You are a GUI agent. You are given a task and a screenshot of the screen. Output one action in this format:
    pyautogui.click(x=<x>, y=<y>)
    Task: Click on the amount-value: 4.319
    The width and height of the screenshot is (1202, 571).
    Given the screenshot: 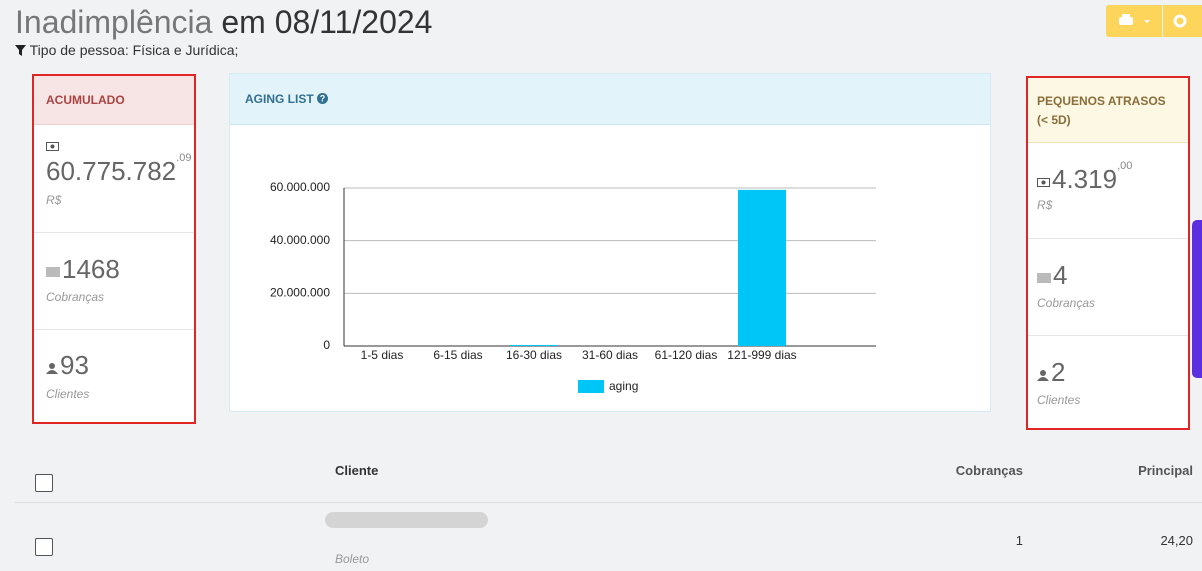 What is the action you would take?
    pyautogui.click(x=1085, y=179)
    